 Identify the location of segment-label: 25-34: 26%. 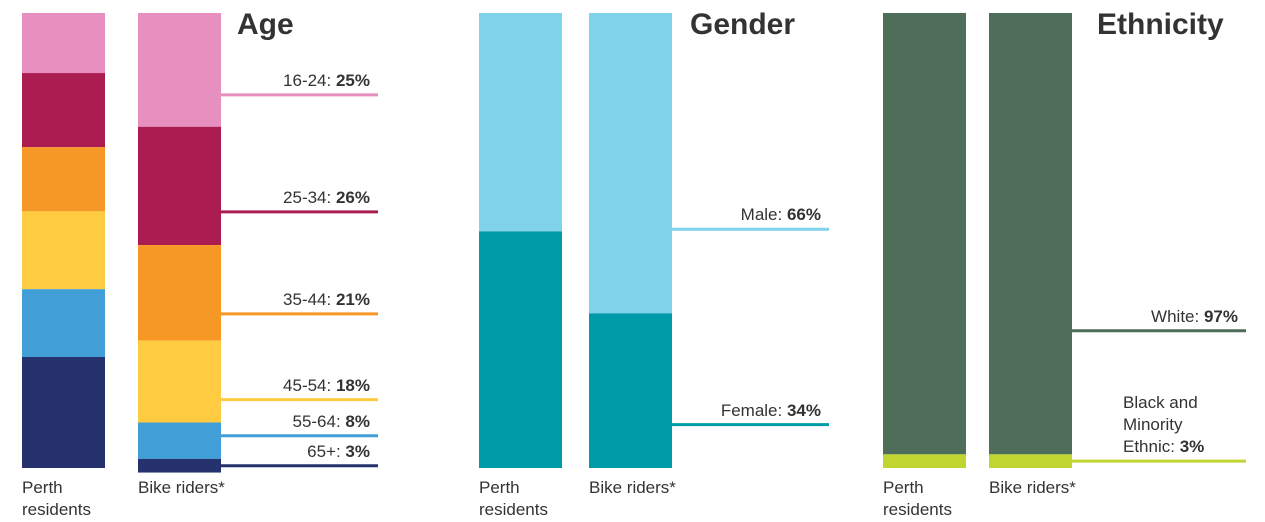
(326, 198).